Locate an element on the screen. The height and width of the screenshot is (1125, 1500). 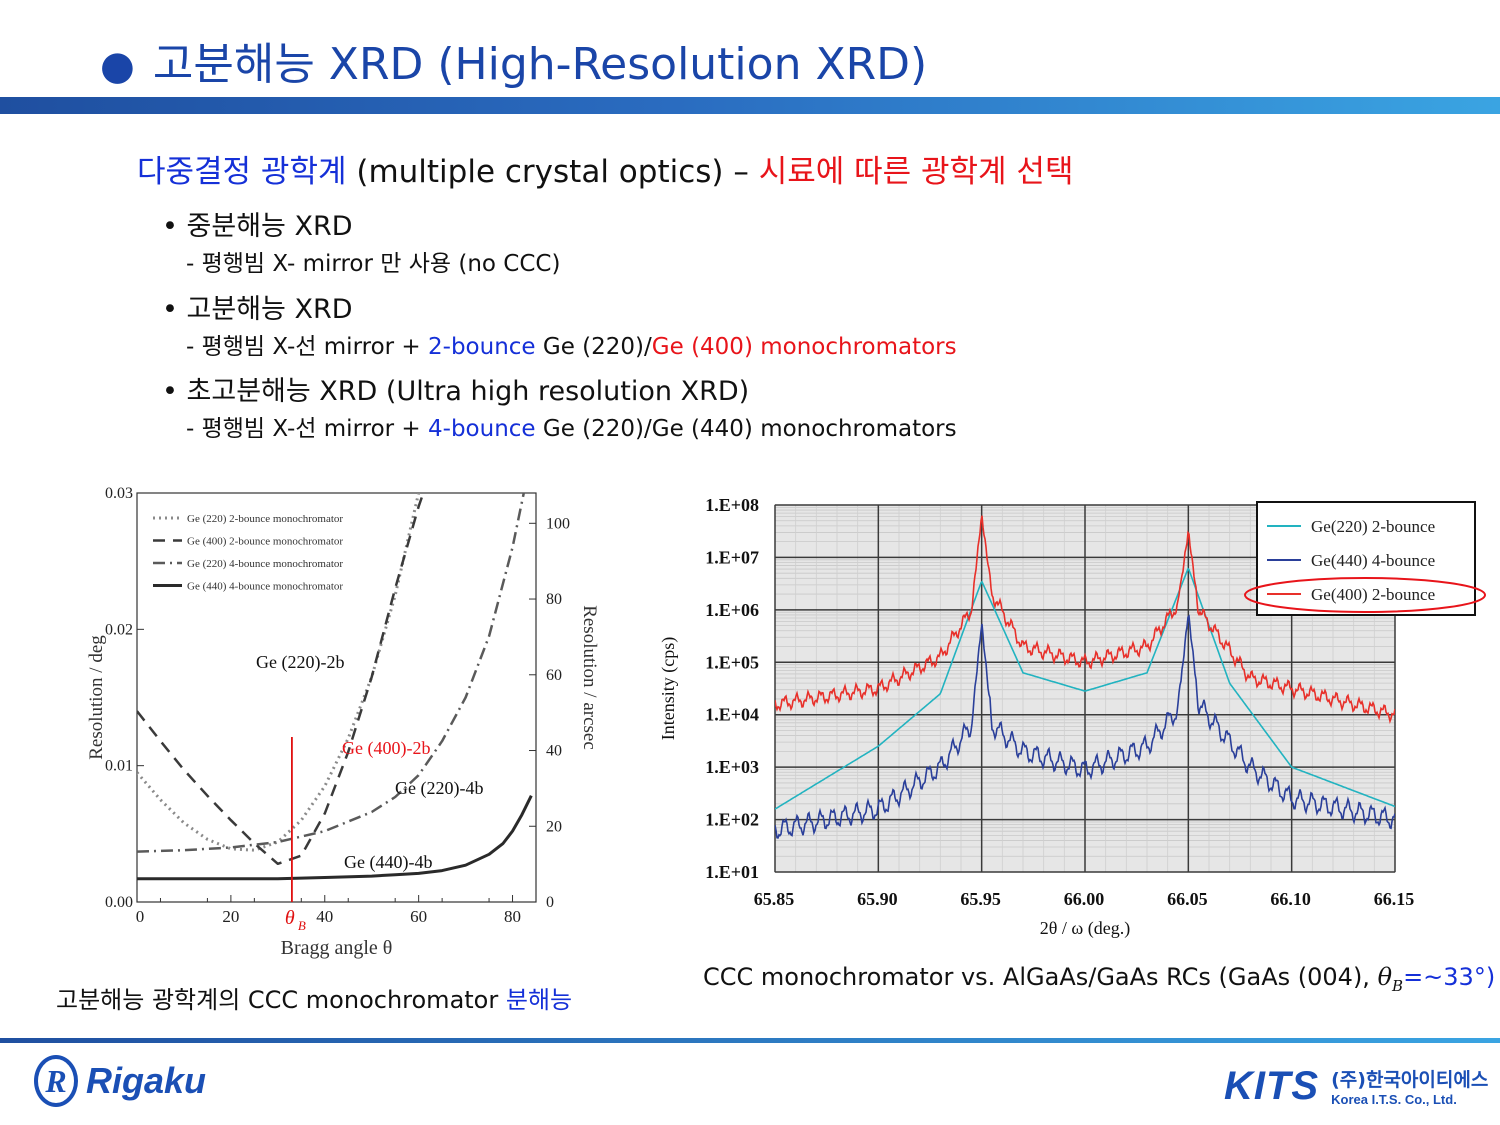
series-ge220-4b-label: Ge (220)-4b is located at coordinates (439, 788).